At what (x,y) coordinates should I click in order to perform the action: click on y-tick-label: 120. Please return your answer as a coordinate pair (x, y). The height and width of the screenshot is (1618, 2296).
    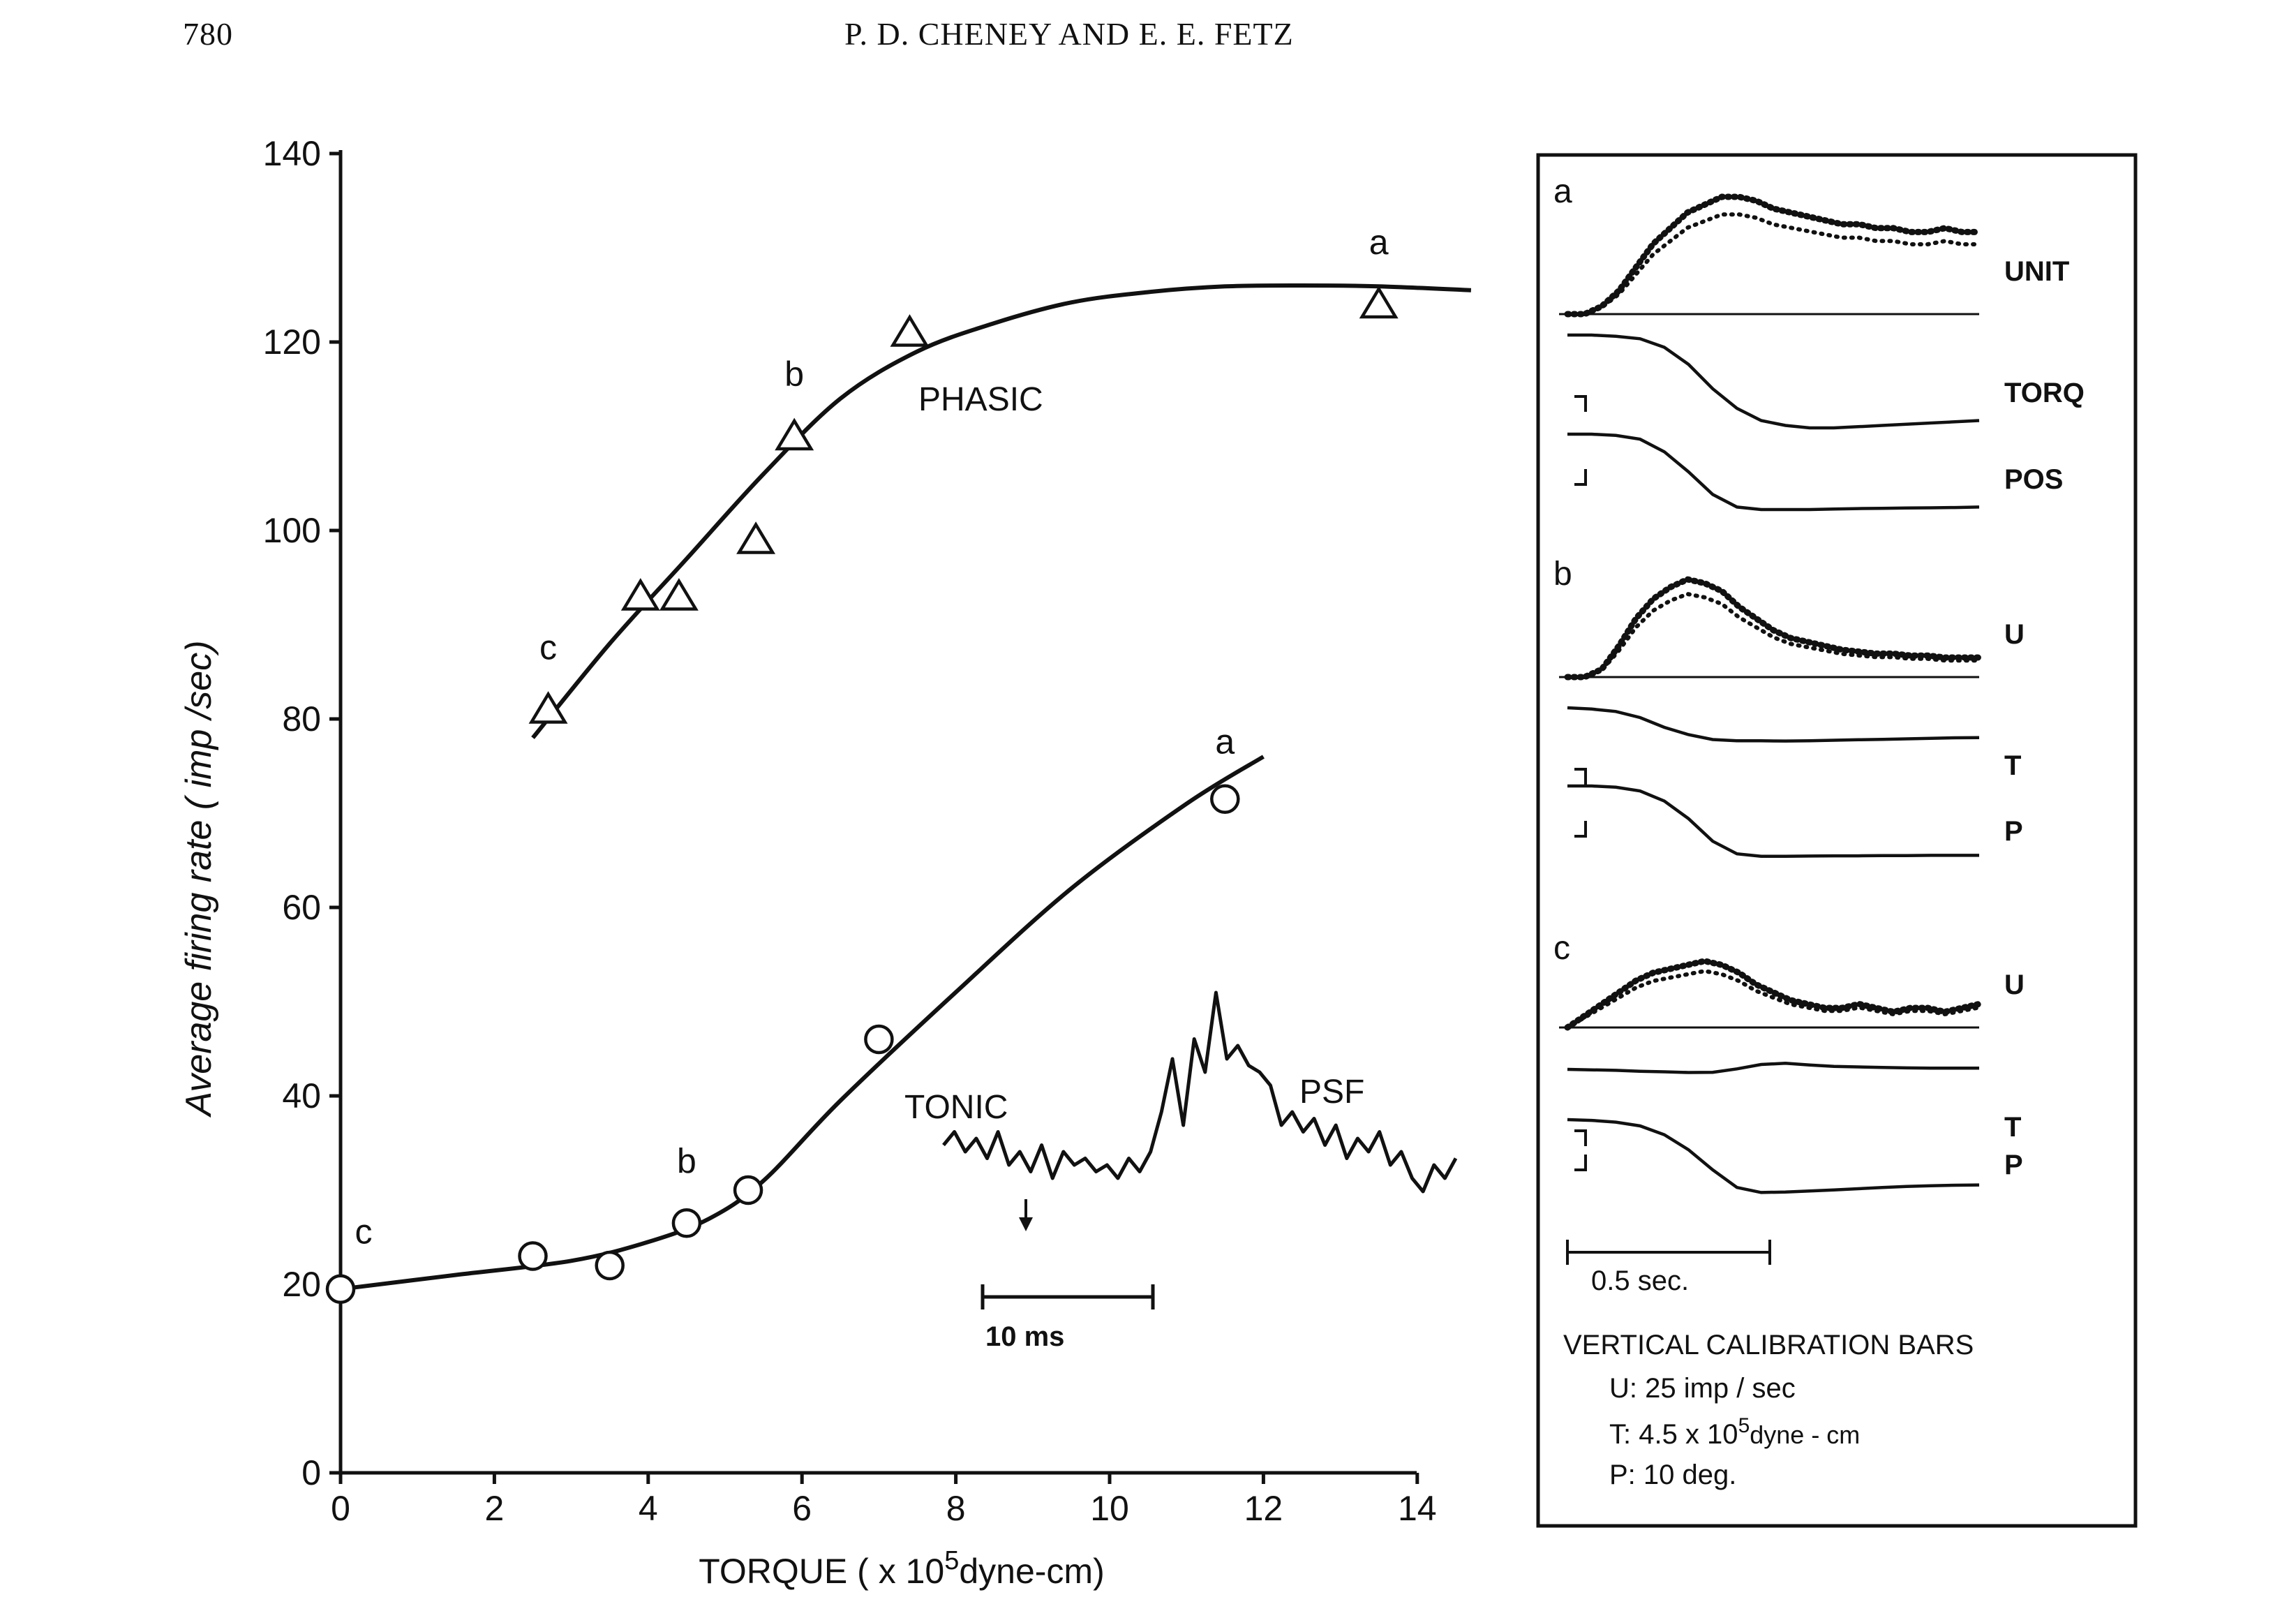
    Looking at the image, I should click on (292, 342).